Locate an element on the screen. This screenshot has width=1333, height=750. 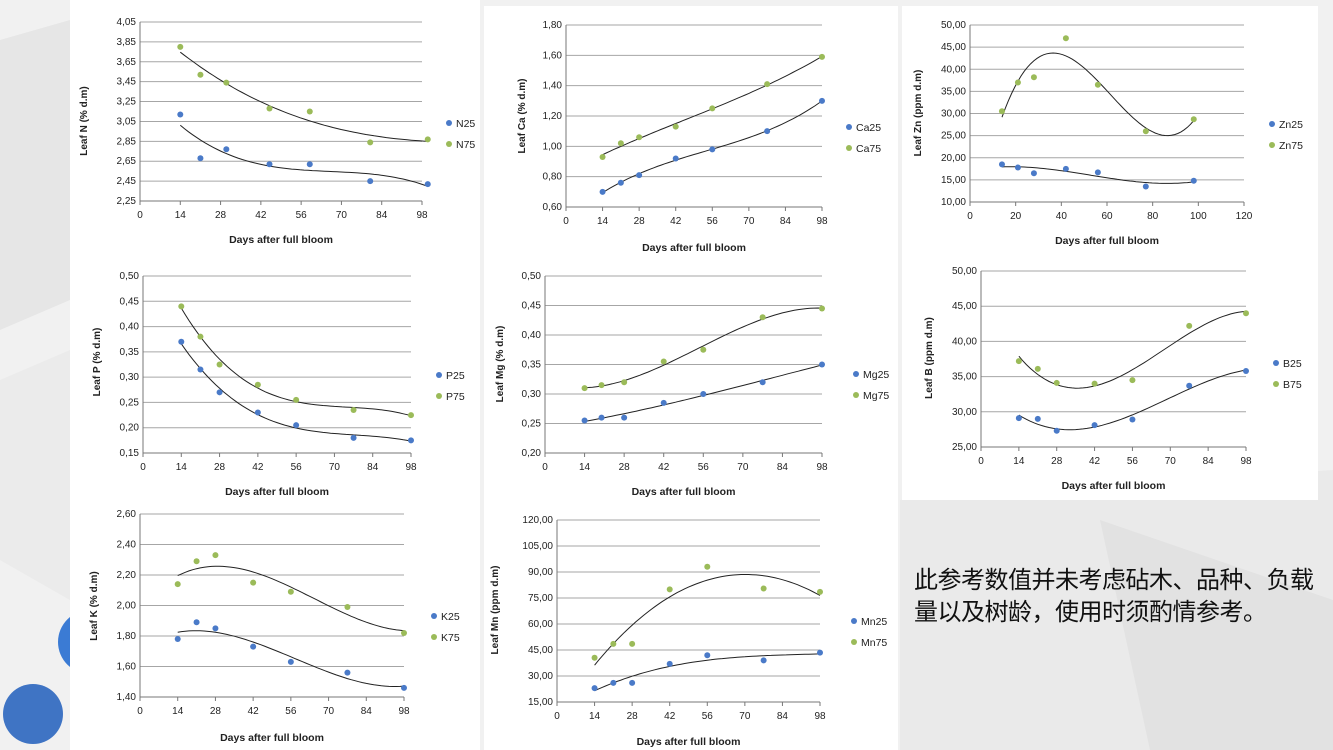
y-tick-label: 90,00 is located at coordinates (540, 572).